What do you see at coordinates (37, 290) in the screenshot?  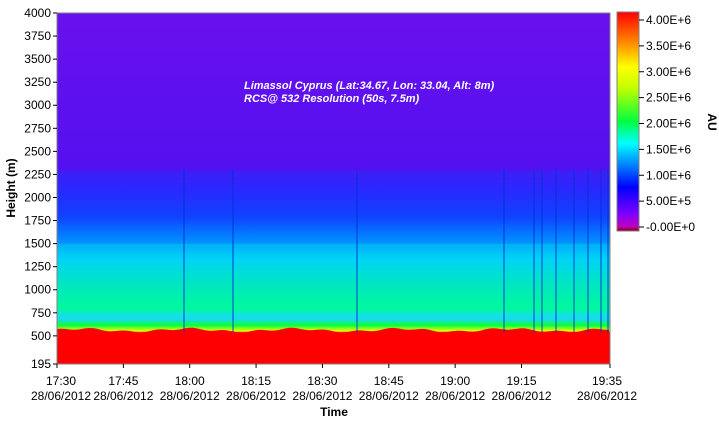 I see `y-tick-label: 1000` at bounding box center [37, 290].